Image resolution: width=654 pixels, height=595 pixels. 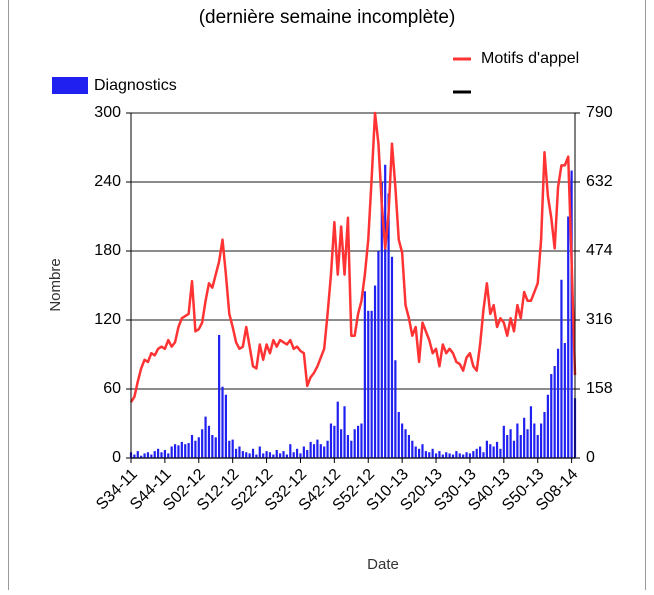 What do you see at coordinates (112, 388) in the screenshot?
I see `y-tick-label: 60` at bounding box center [112, 388].